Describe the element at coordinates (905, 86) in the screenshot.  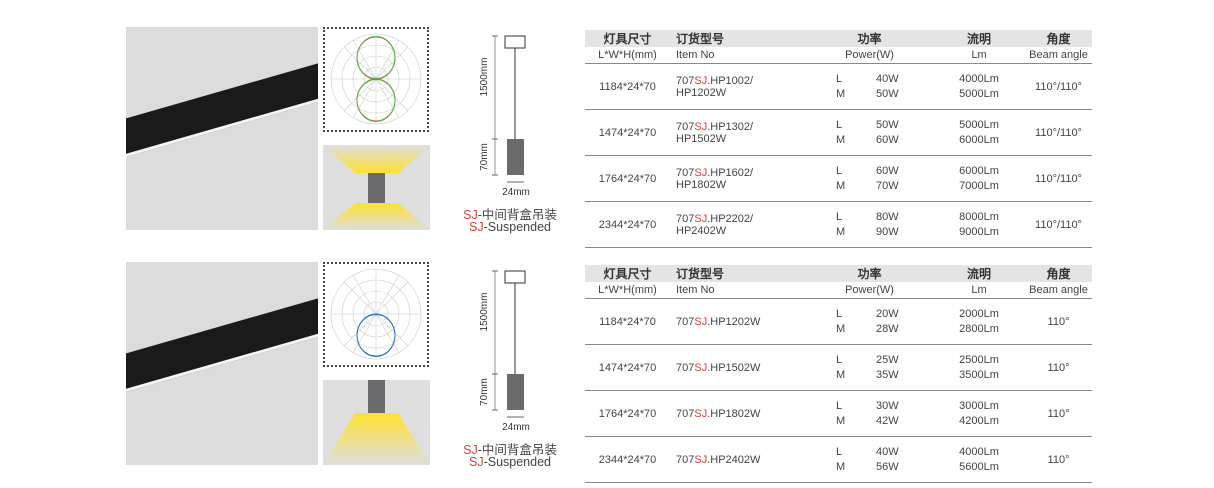
I see `power-cell: 40W 50W` at that location.